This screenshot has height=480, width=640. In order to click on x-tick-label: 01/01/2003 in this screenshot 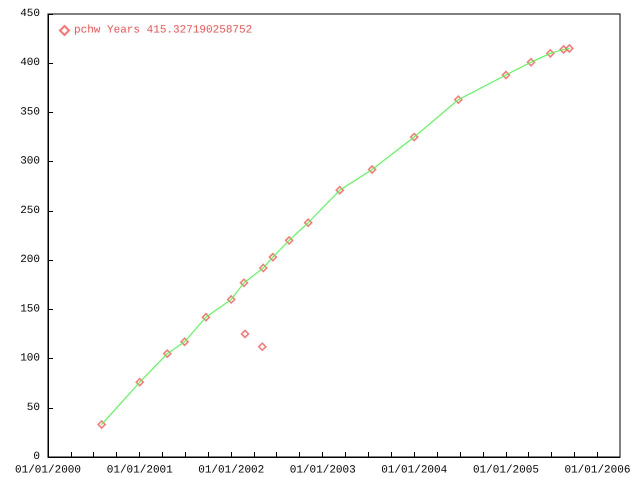, I will do `click(323, 470)`.